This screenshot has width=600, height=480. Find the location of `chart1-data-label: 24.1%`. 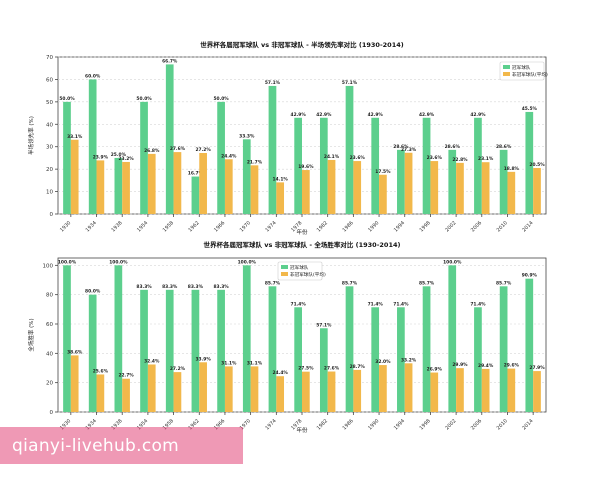

chart1-data-label: 24.1% is located at coordinates (332, 157).